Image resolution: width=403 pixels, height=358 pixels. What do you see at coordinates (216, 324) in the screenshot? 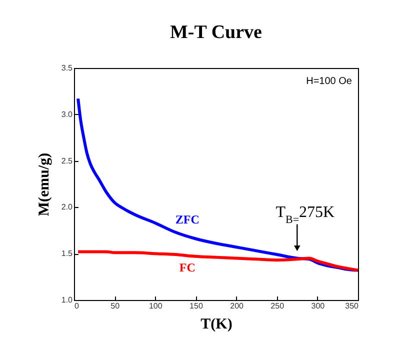
I see `x-axis-title: T(K)` at bounding box center [216, 324].